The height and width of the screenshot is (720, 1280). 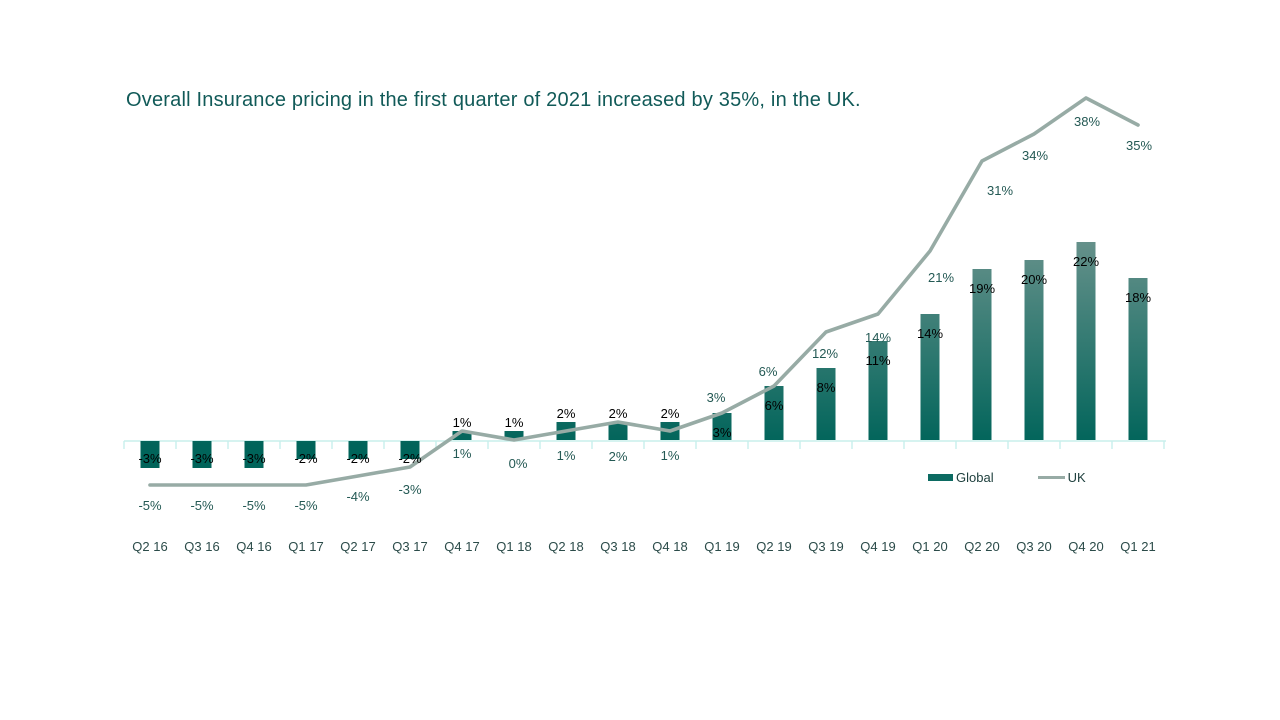 I want to click on chart-legend: Global UK, so click(x=1007, y=477).